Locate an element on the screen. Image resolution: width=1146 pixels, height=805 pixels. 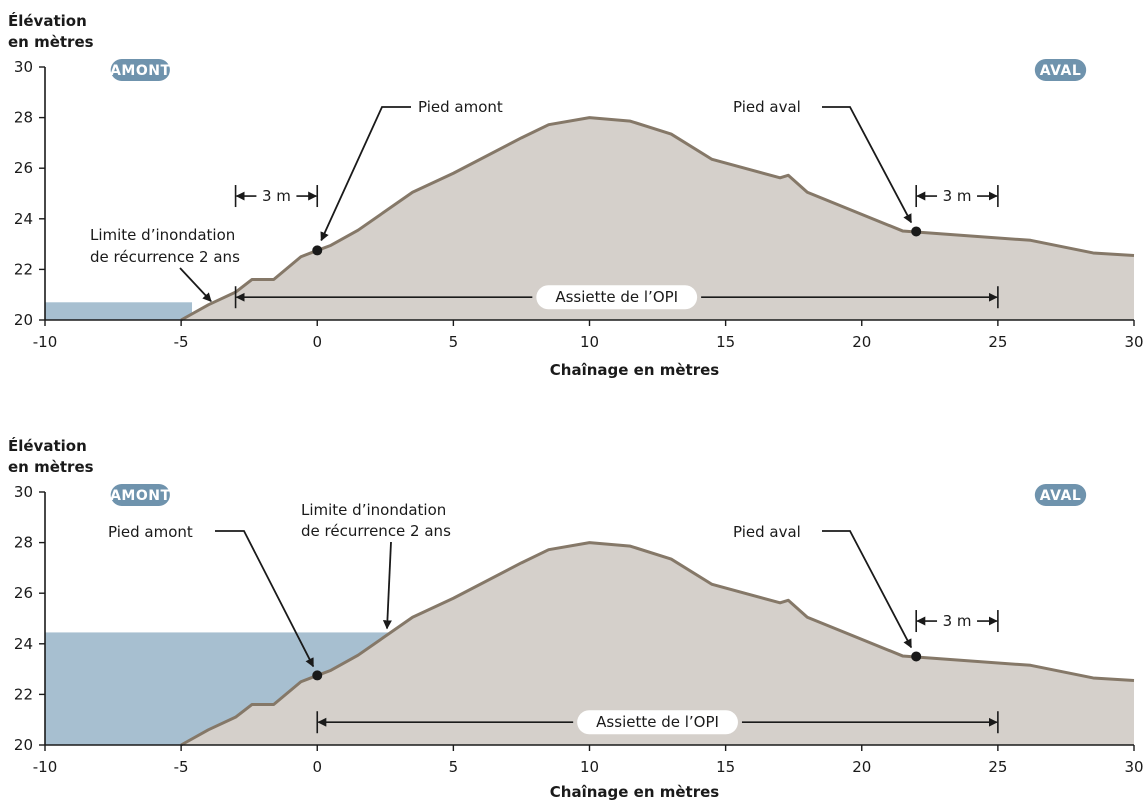
water-area is located at coordinates (119, 311).